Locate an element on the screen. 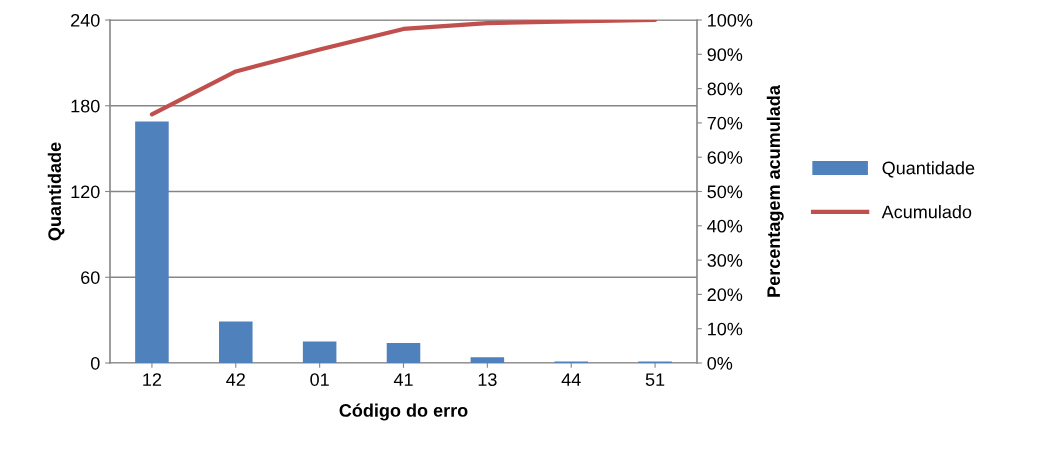 The width and height of the screenshot is (1061, 454). x-tick-label: 13 is located at coordinates (487, 379).